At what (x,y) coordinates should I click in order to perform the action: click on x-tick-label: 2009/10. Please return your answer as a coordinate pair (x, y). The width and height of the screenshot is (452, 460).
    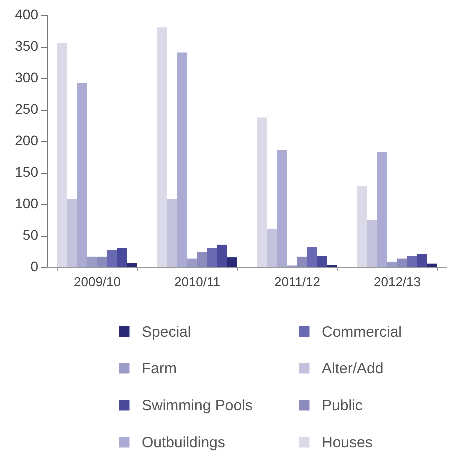
    Looking at the image, I should click on (97, 282).